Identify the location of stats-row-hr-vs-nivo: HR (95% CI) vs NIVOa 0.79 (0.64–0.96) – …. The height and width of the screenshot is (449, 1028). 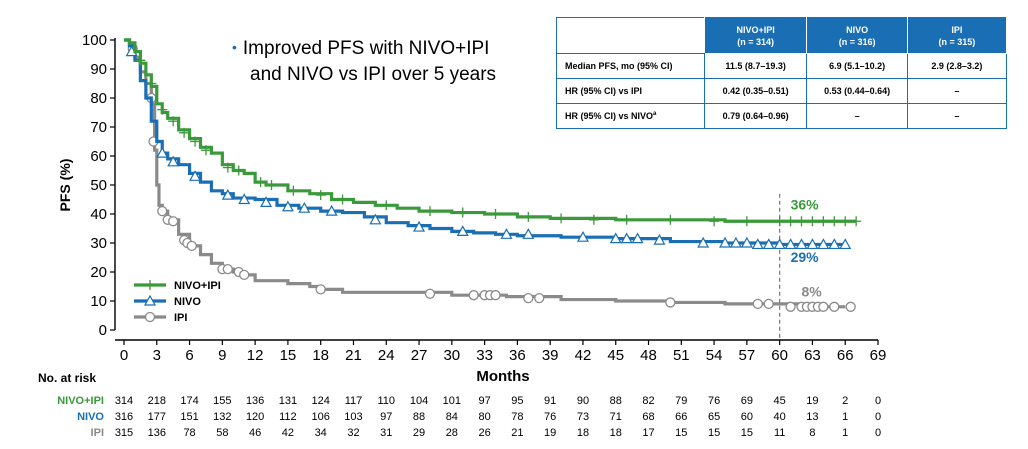
(782, 116).